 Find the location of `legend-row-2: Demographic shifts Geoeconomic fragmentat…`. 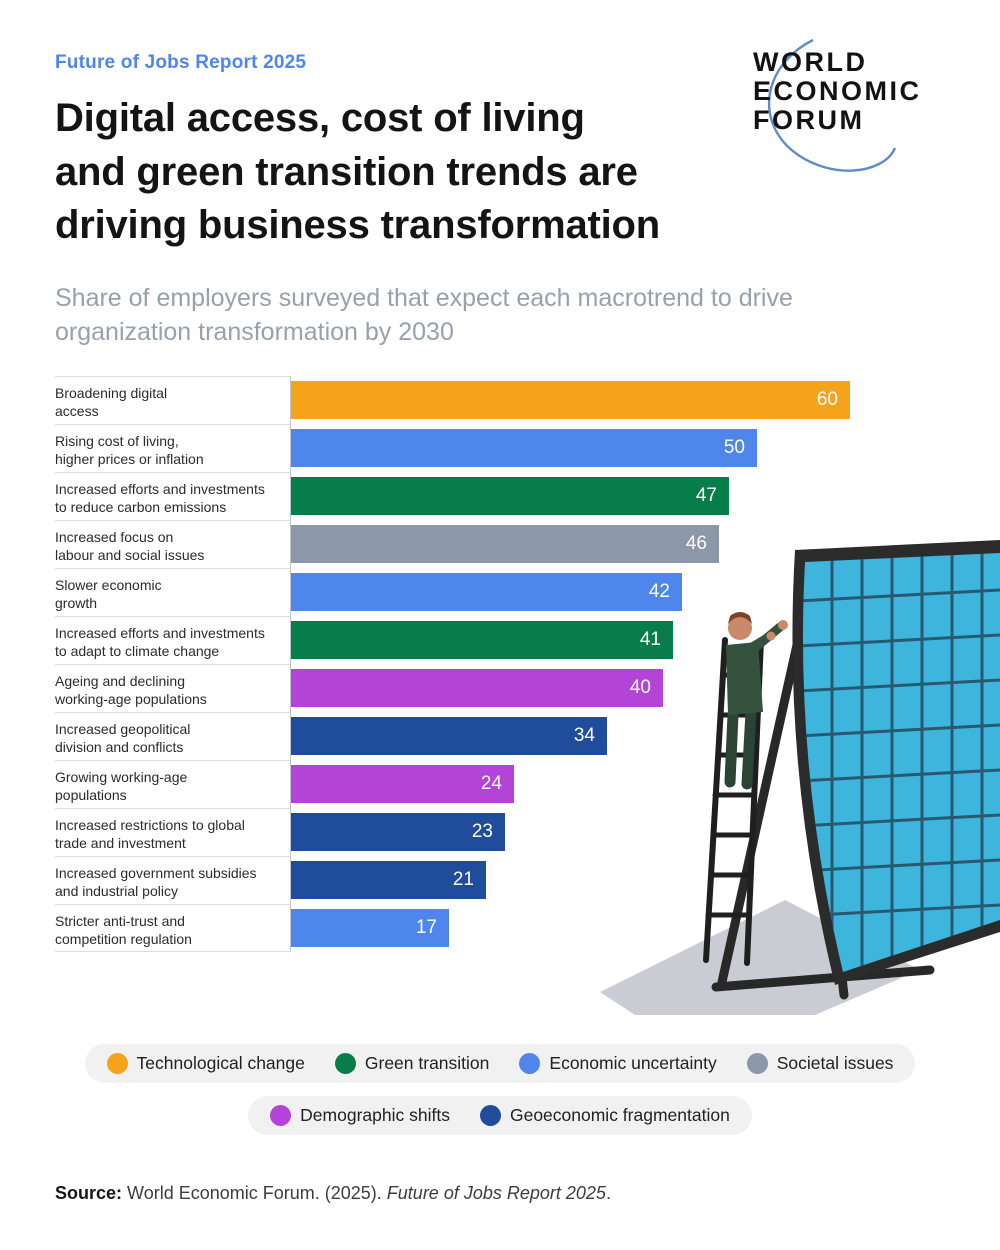

legend-row-2: Demographic shifts Geoeconomic fragmentat… is located at coordinates (500, 1115).